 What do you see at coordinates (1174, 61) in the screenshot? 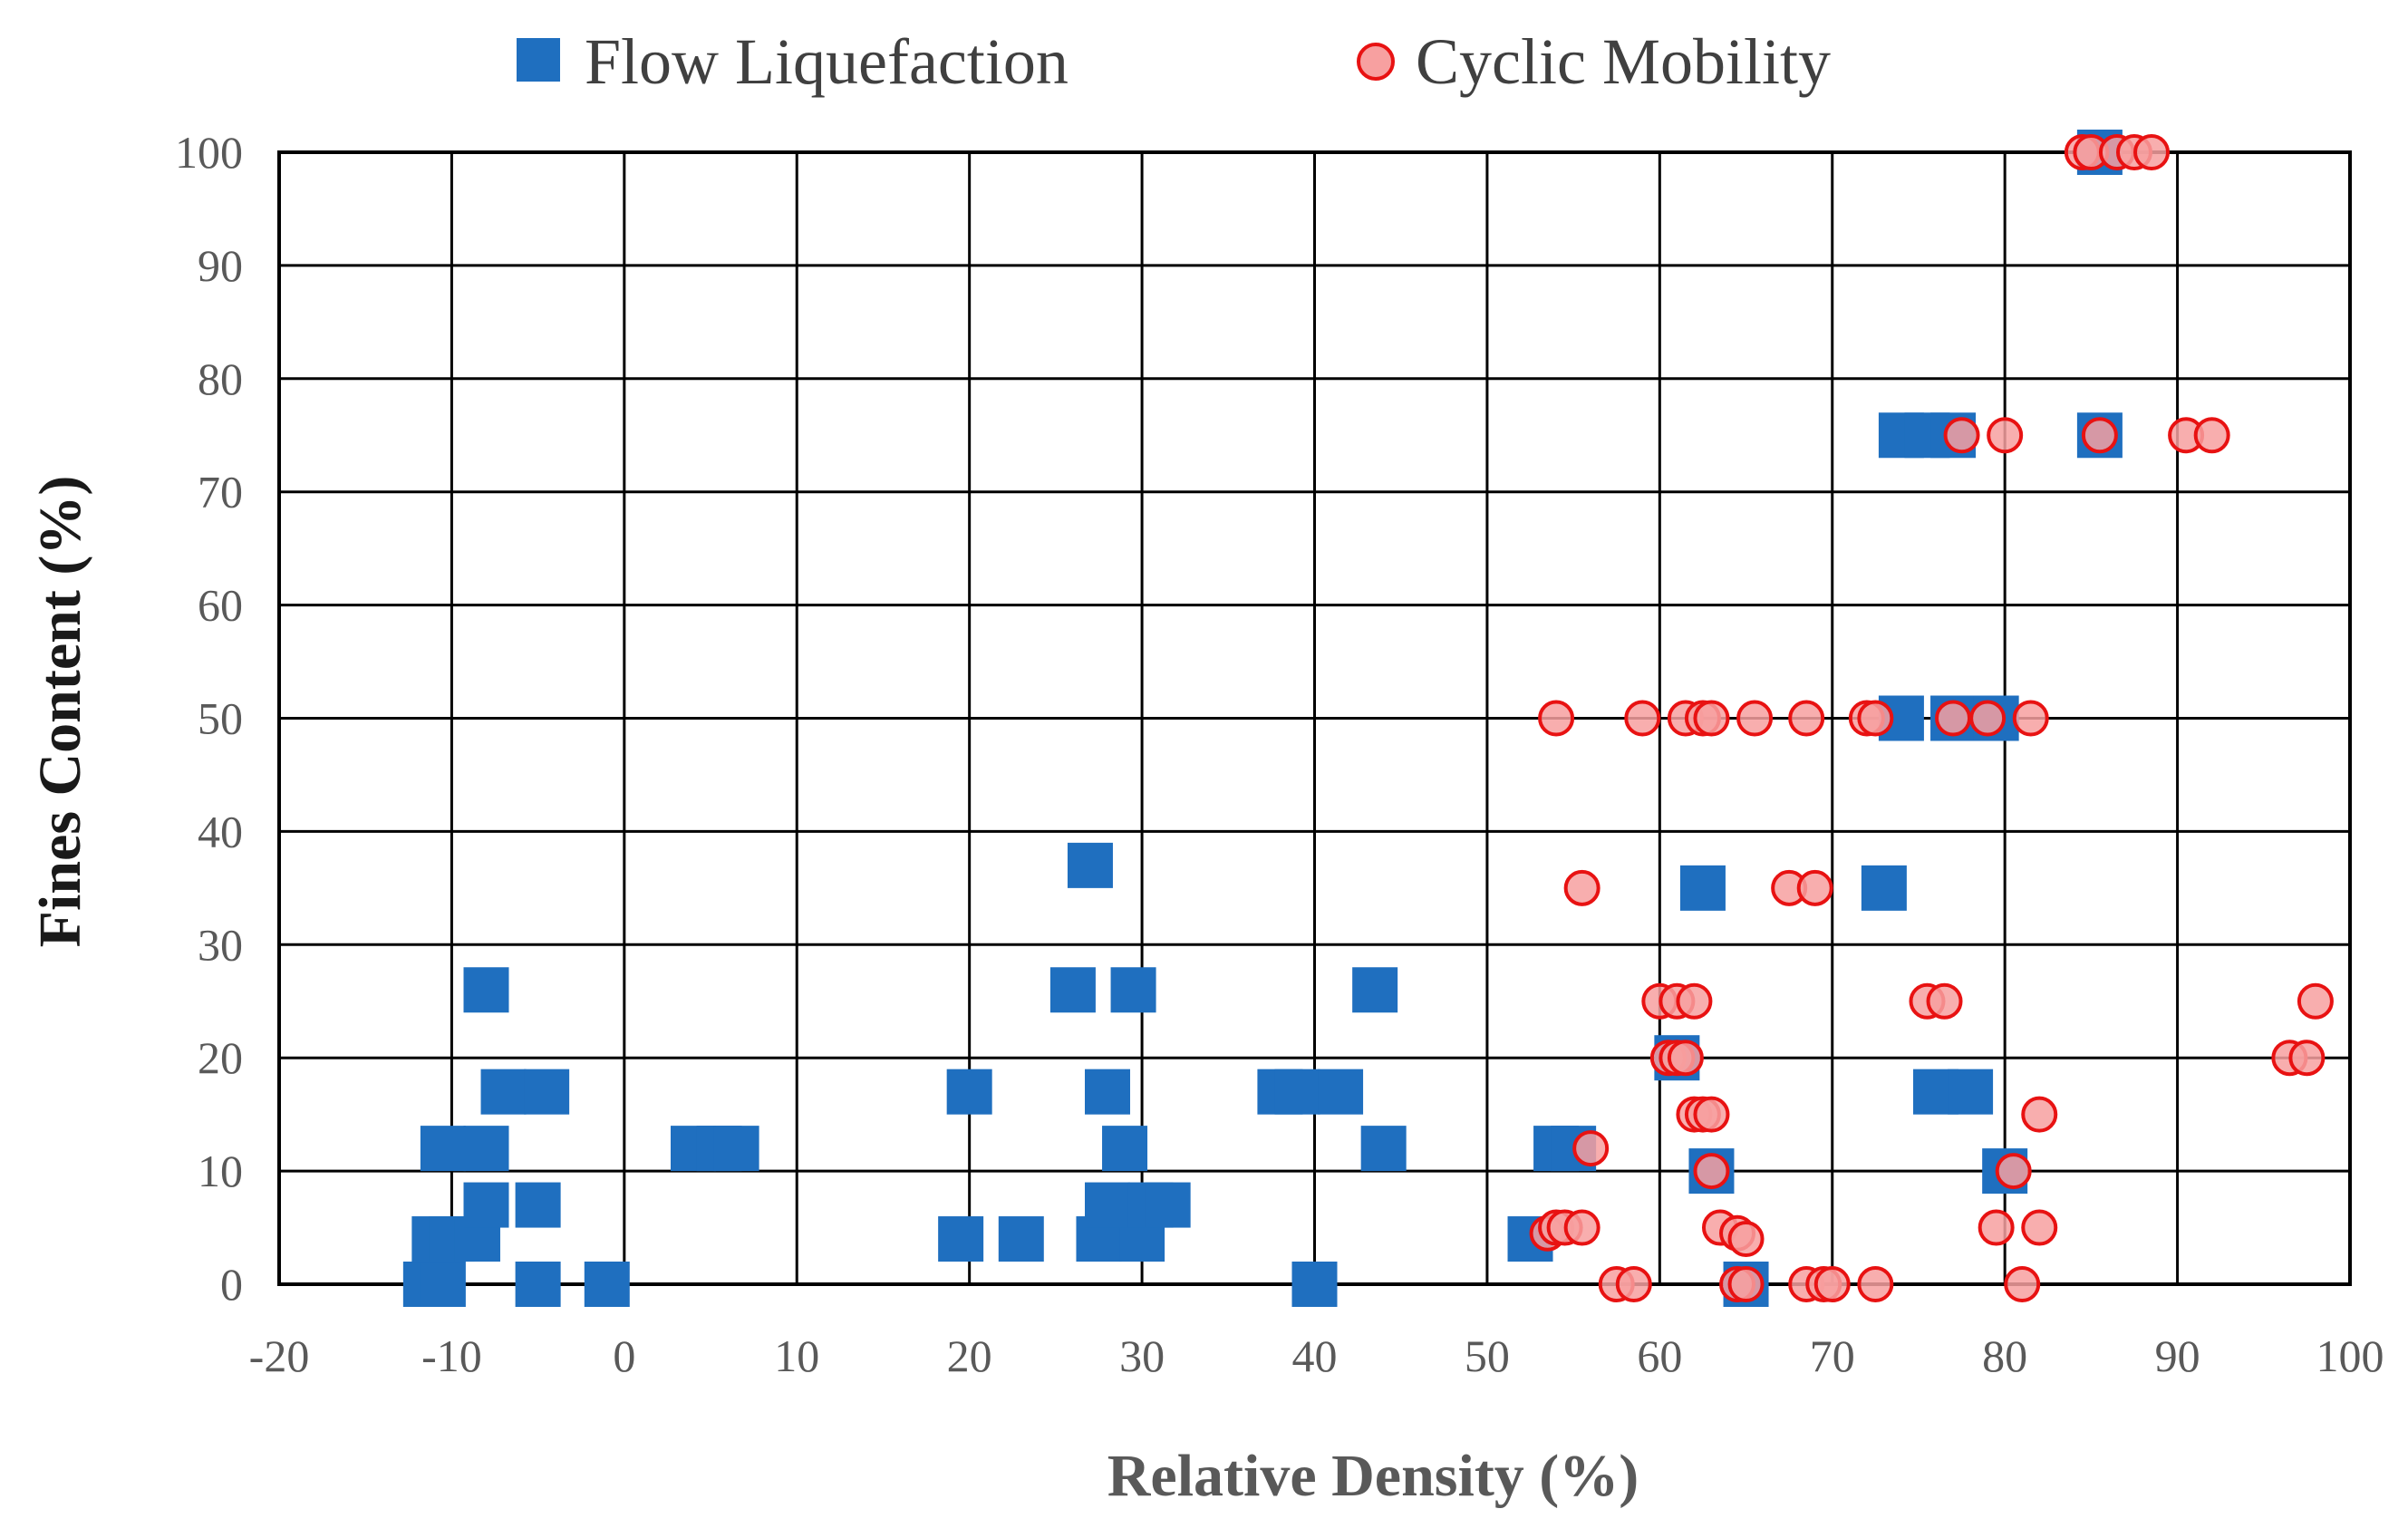
I see `legend: Flow Liquefaction Cyclic Mobility` at bounding box center [1174, 61].